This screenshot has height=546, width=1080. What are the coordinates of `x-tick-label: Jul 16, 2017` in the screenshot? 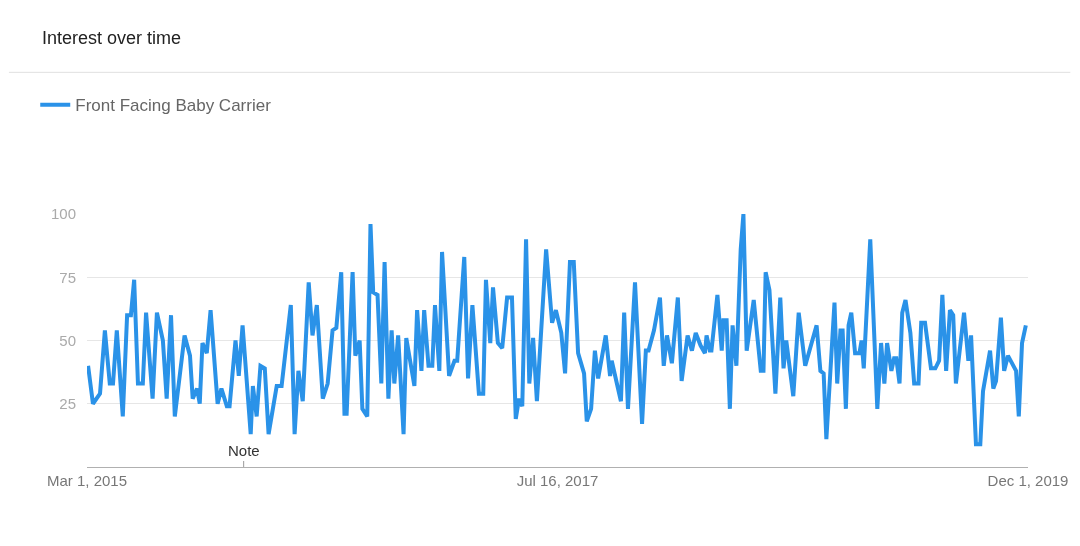 It's located at (557, 480).